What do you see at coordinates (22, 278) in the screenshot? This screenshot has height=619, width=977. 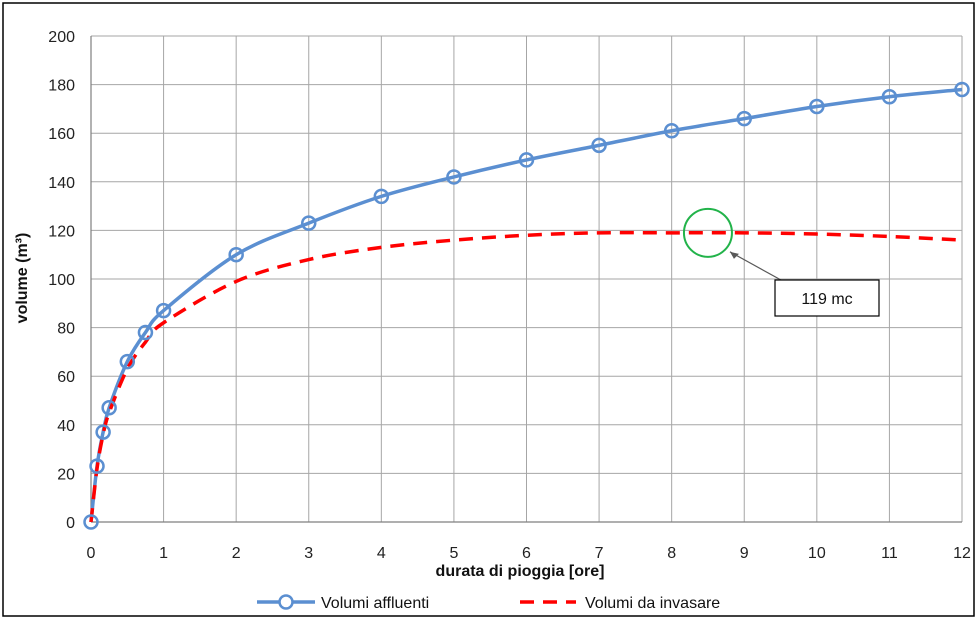 I see `y-axis-title: volume (m³)` at bounding box center [22, 278].